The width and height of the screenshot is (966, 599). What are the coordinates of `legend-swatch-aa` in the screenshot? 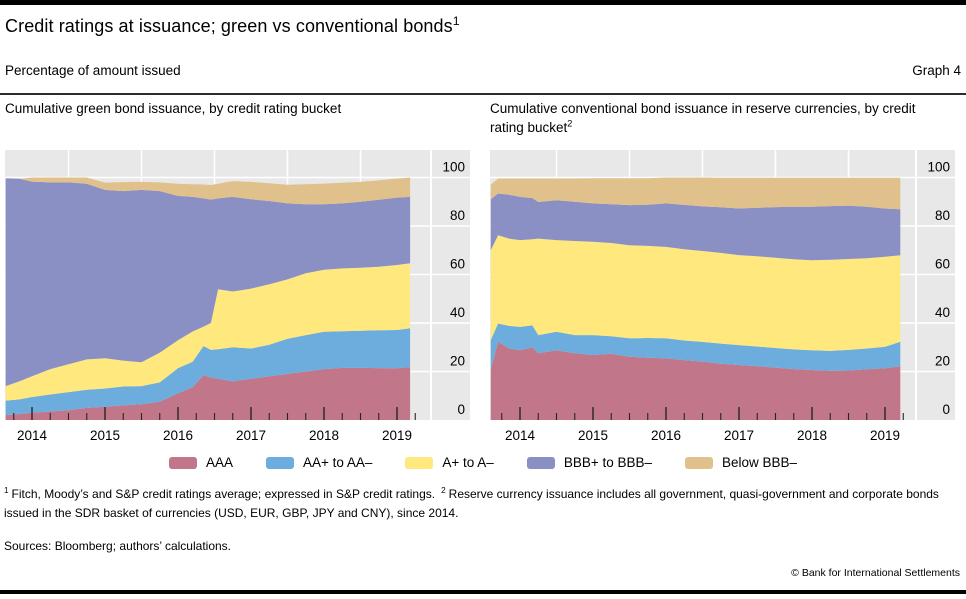 It's located at (279, 462).